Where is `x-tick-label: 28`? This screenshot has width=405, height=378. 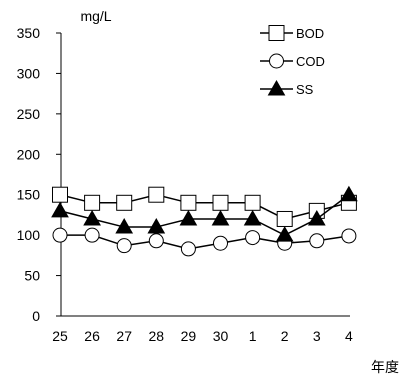 x-tick-label: 28 is located at coordinates (157, 336).